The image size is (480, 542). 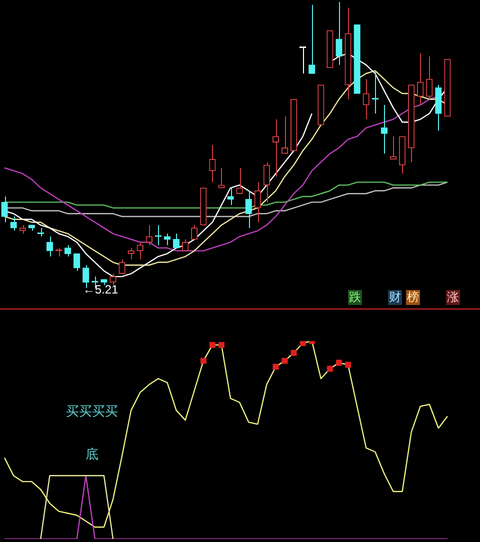 What do you see at coordinates (92, 454) in the screenshot?
I see `annotation: 底` at bounding box center [92, 454].